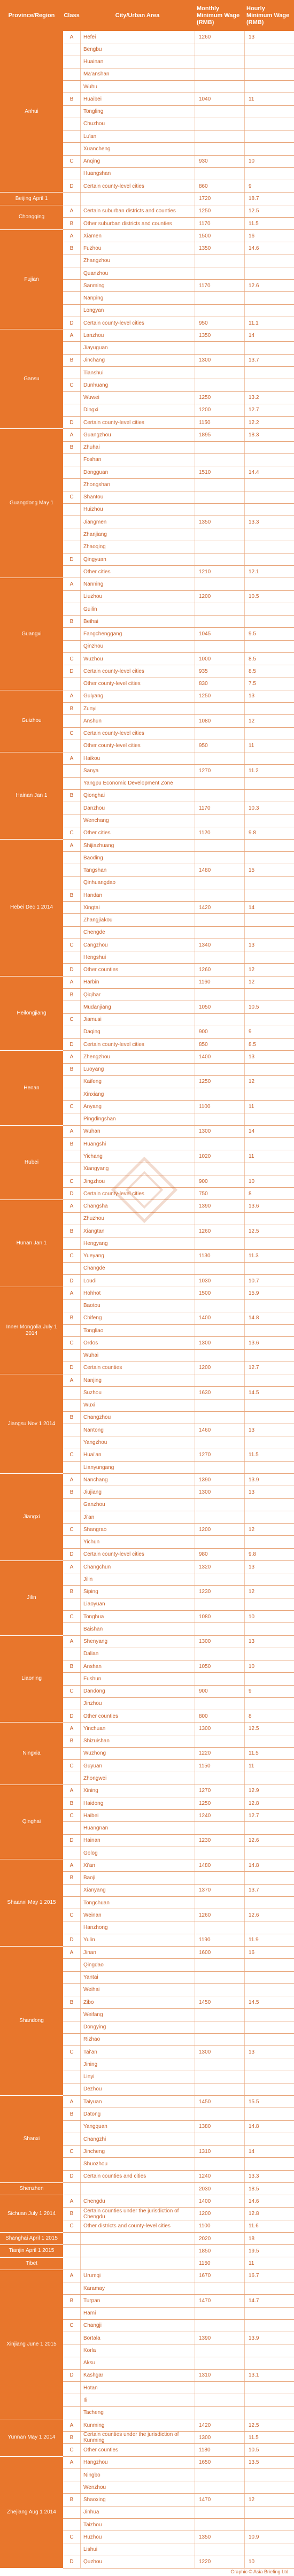 Image resolution: width=294 pixels, height=2576 pixels. Describe the element at coordinates (90, 1405) in the screenshot. I see `city-cell: Wuxi` at that location.